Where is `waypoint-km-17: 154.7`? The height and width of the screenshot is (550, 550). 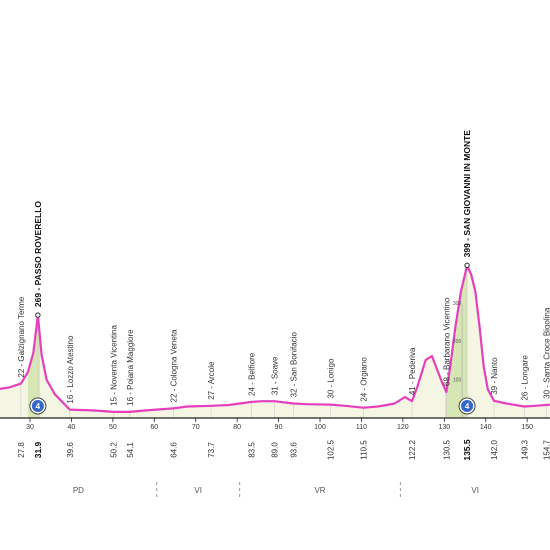
waypoint-km-17: 154.7 is located at coordinates (546, 449).